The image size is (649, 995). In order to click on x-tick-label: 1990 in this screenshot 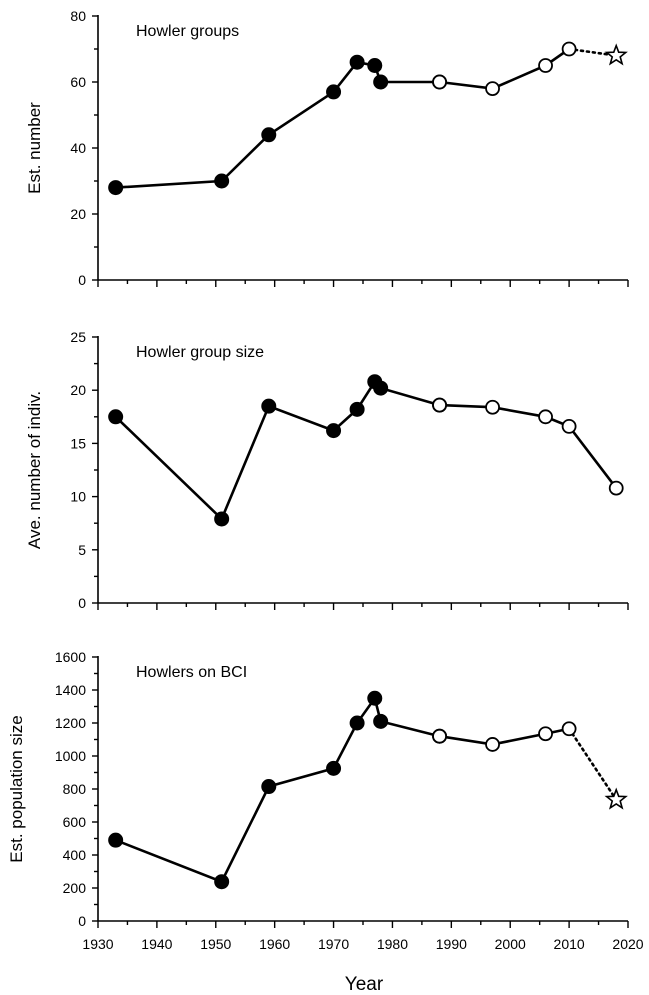, I will do `click(451, 944)`.